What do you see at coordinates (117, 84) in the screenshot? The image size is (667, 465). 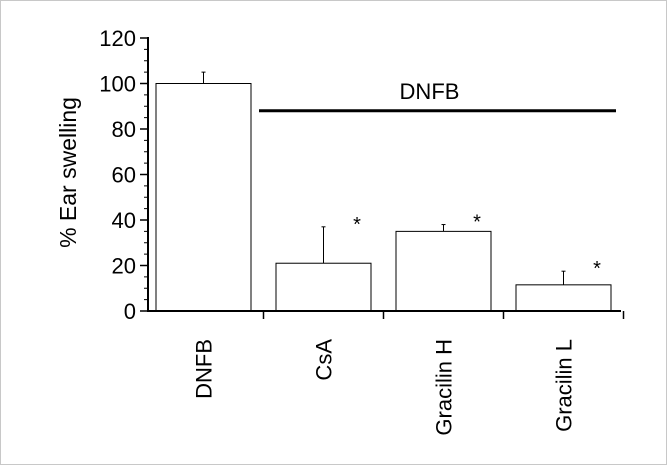 I see `y-tick-label: 100` at bounding box center [117, 84].